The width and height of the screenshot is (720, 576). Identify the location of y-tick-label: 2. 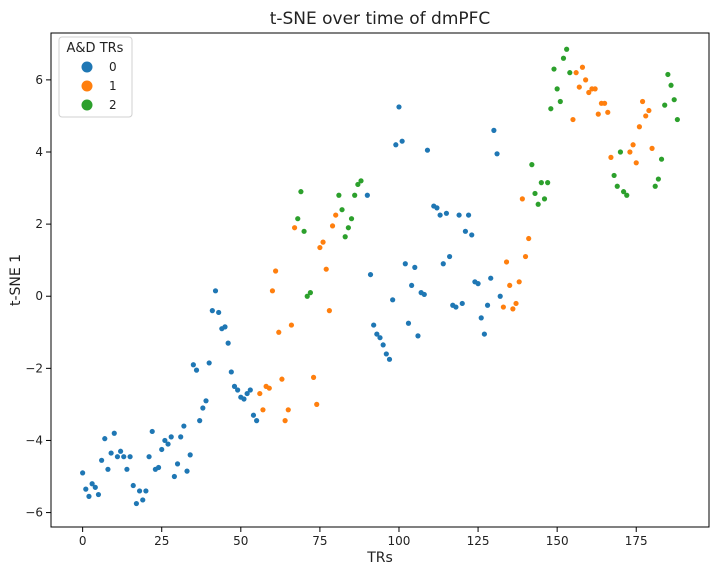
(39, 224).